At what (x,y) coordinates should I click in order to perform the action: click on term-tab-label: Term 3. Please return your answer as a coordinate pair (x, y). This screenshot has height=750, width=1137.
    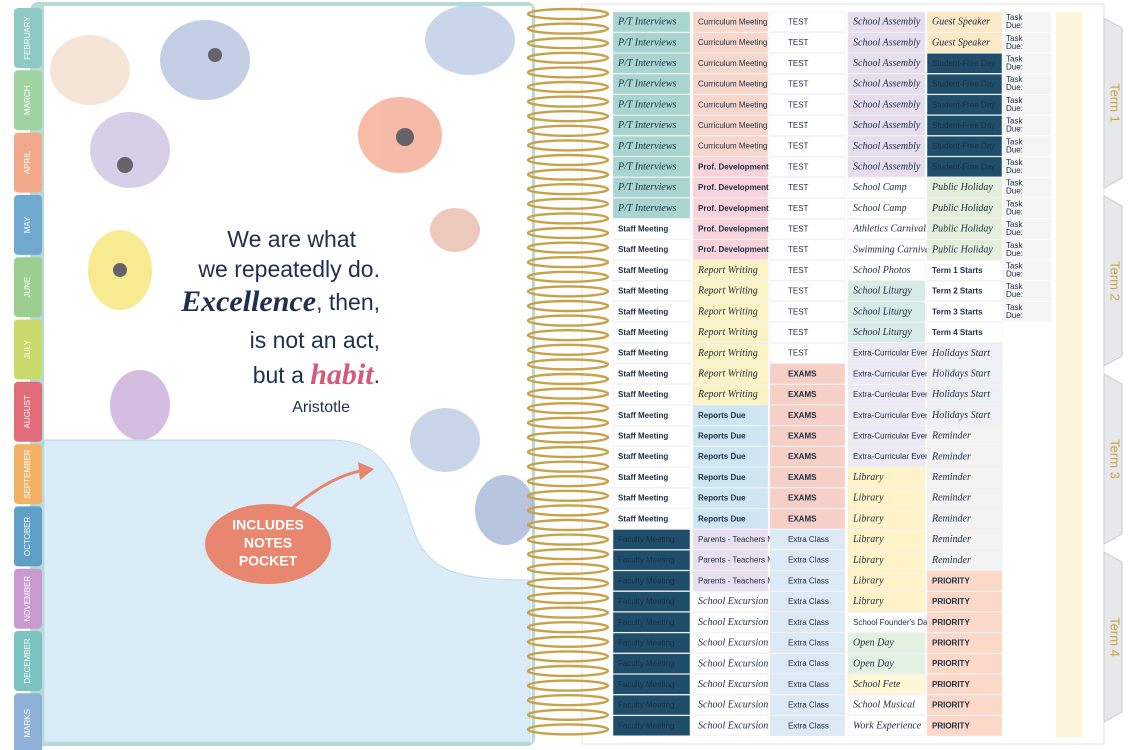
    Looking at the image, I should click on (1115, 459).